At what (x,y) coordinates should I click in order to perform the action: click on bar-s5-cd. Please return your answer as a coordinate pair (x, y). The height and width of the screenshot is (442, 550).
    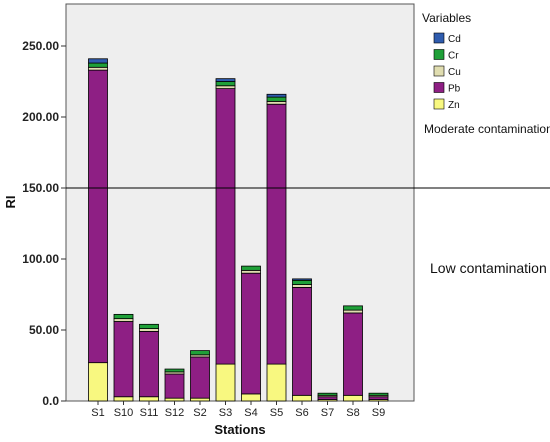
    Looking at the image, I should click on (276, 95).